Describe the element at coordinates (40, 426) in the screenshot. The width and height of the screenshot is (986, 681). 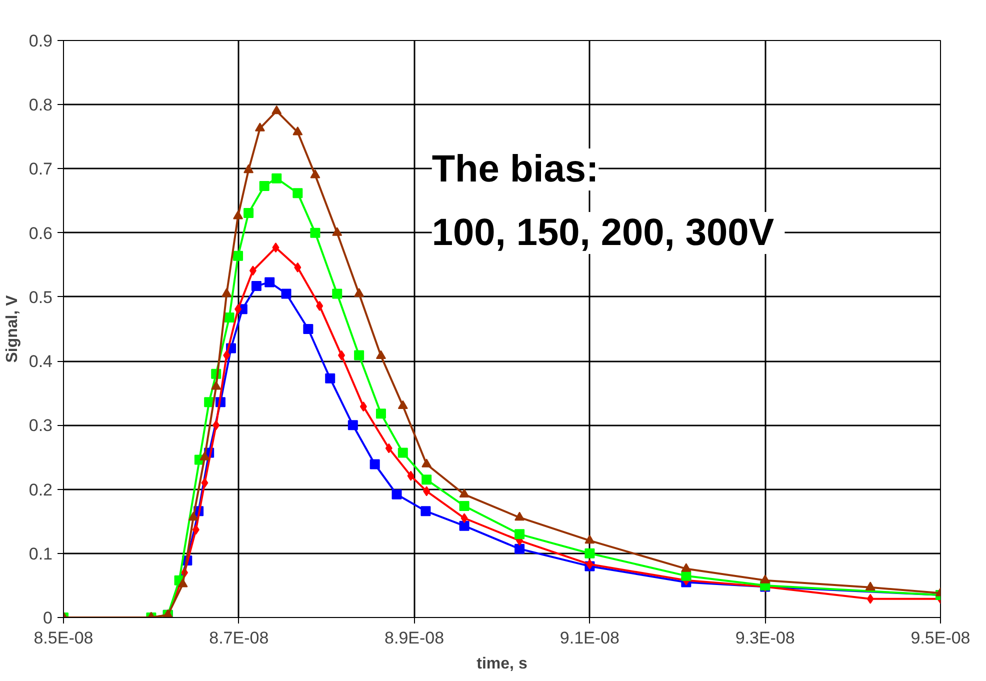
I see `y-tick-label: 0.3` at that location.